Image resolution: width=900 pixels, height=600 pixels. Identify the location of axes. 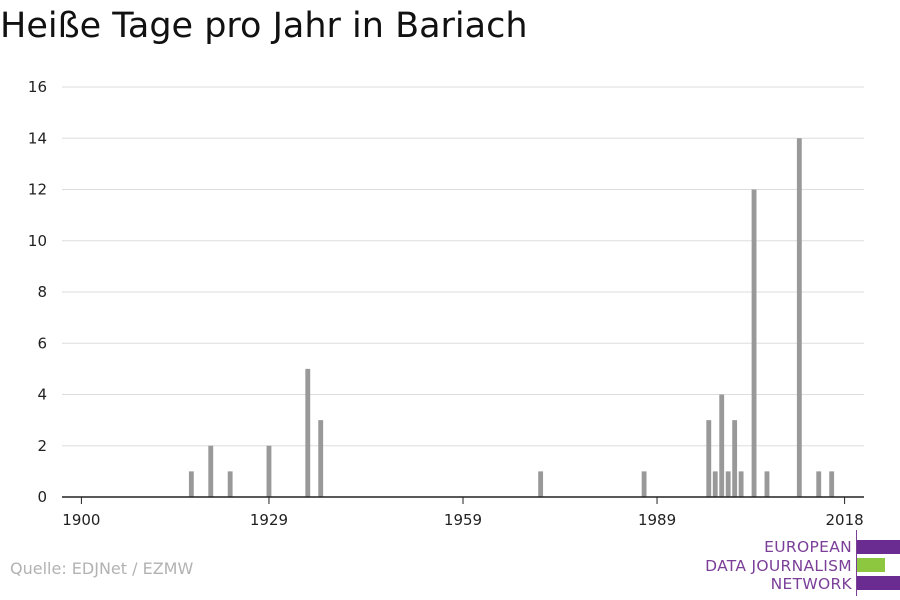
(463, 500).